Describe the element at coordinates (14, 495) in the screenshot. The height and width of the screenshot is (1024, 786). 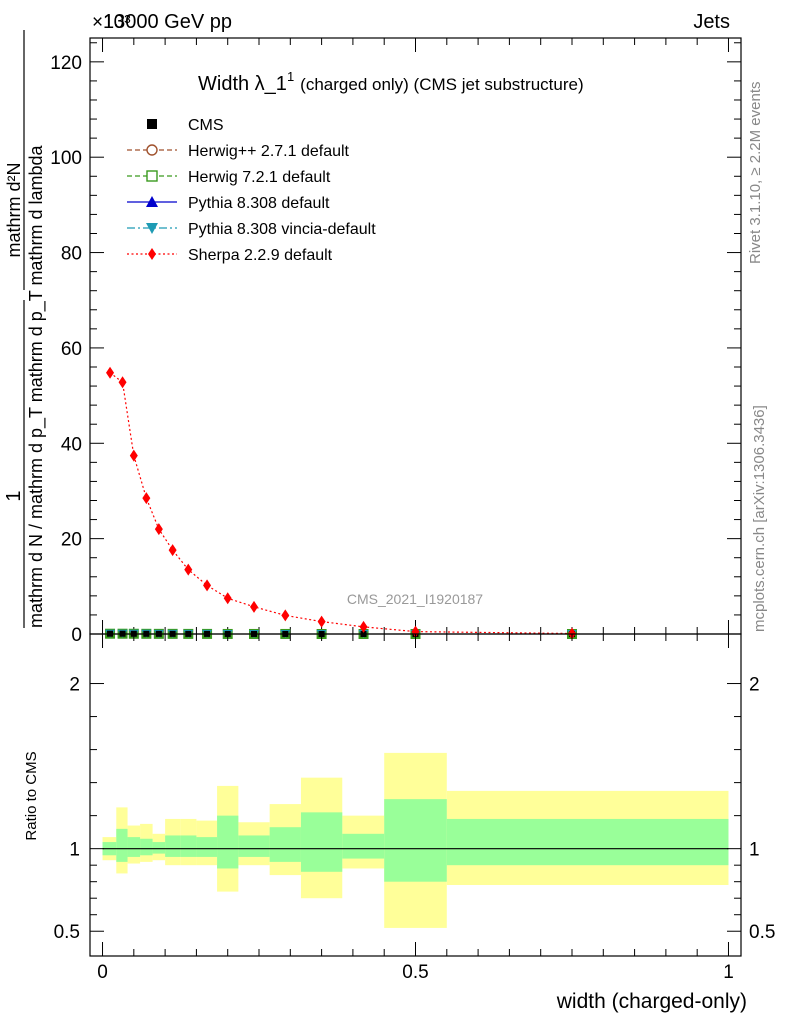
I see `ylabel-left-numerator: 1` at that location.